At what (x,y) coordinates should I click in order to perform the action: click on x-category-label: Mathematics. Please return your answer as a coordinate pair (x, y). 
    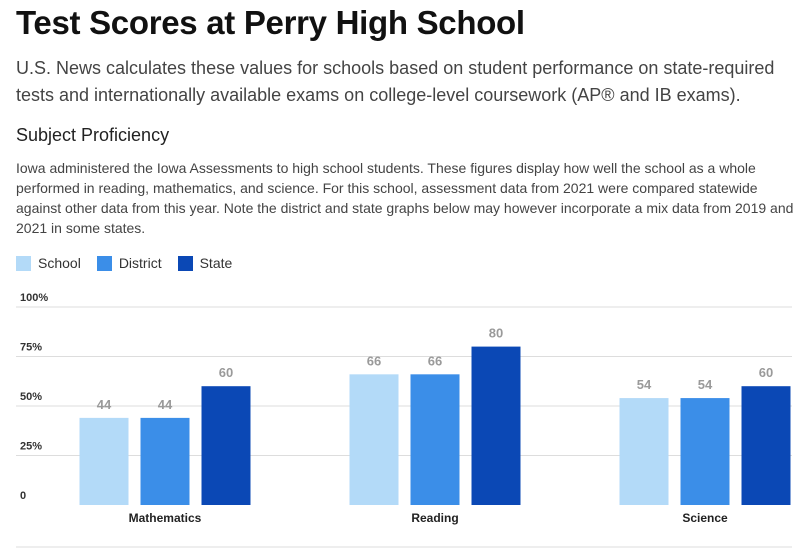
    Looking at the image, I should click on (165, 518).